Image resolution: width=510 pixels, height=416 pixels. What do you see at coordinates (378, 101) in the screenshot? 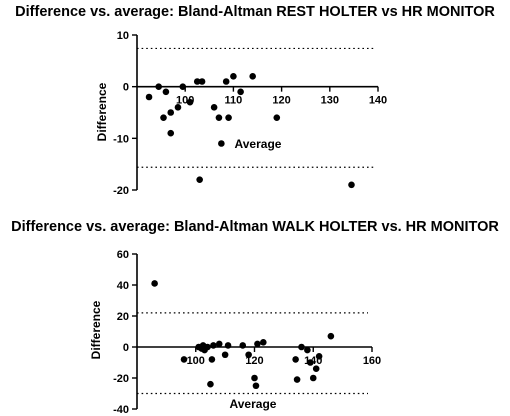
I see `x-tick-label: 140` at bounding box center [378, 101].